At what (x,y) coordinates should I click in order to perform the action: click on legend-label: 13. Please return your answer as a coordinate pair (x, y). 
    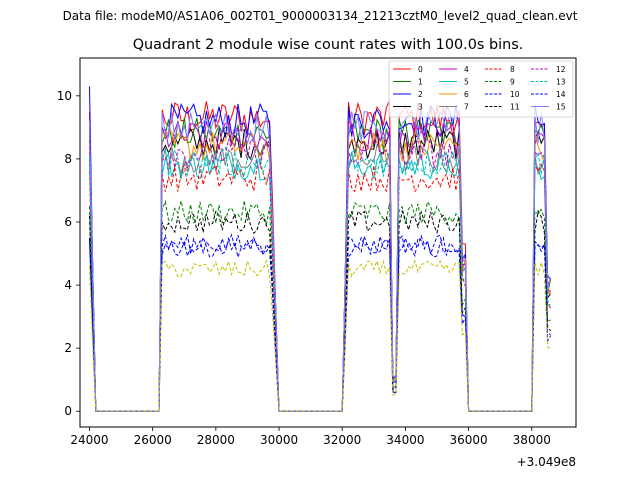
    Looking at the image, I should click on (561, 82).